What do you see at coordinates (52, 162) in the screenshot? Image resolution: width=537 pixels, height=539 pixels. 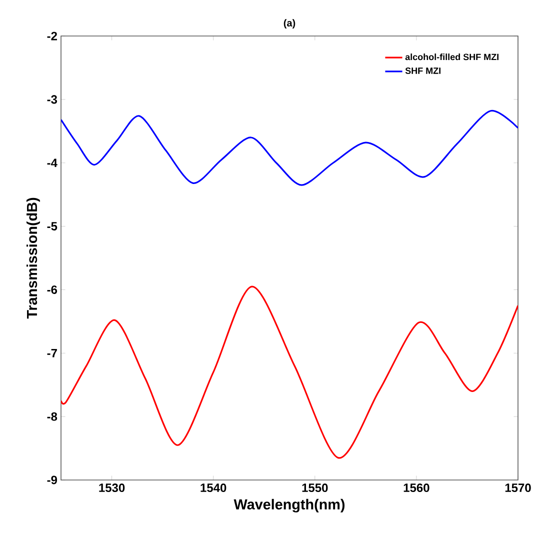 I see `y-tick-label: -4` at bounding box center [52, 162].